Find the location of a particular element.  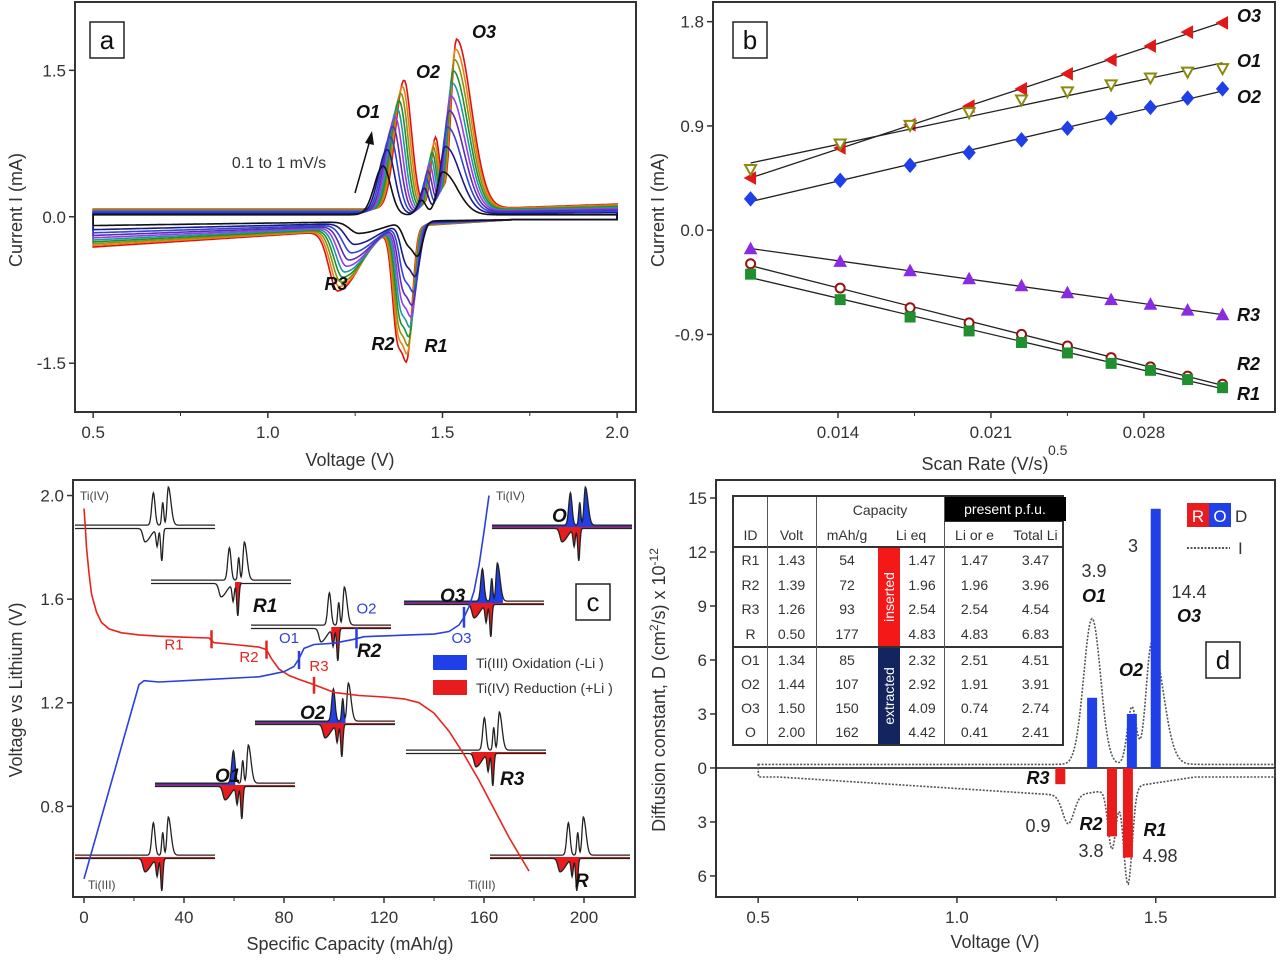

x-tick-label: 1.5 is located at coordinates (443, 432).